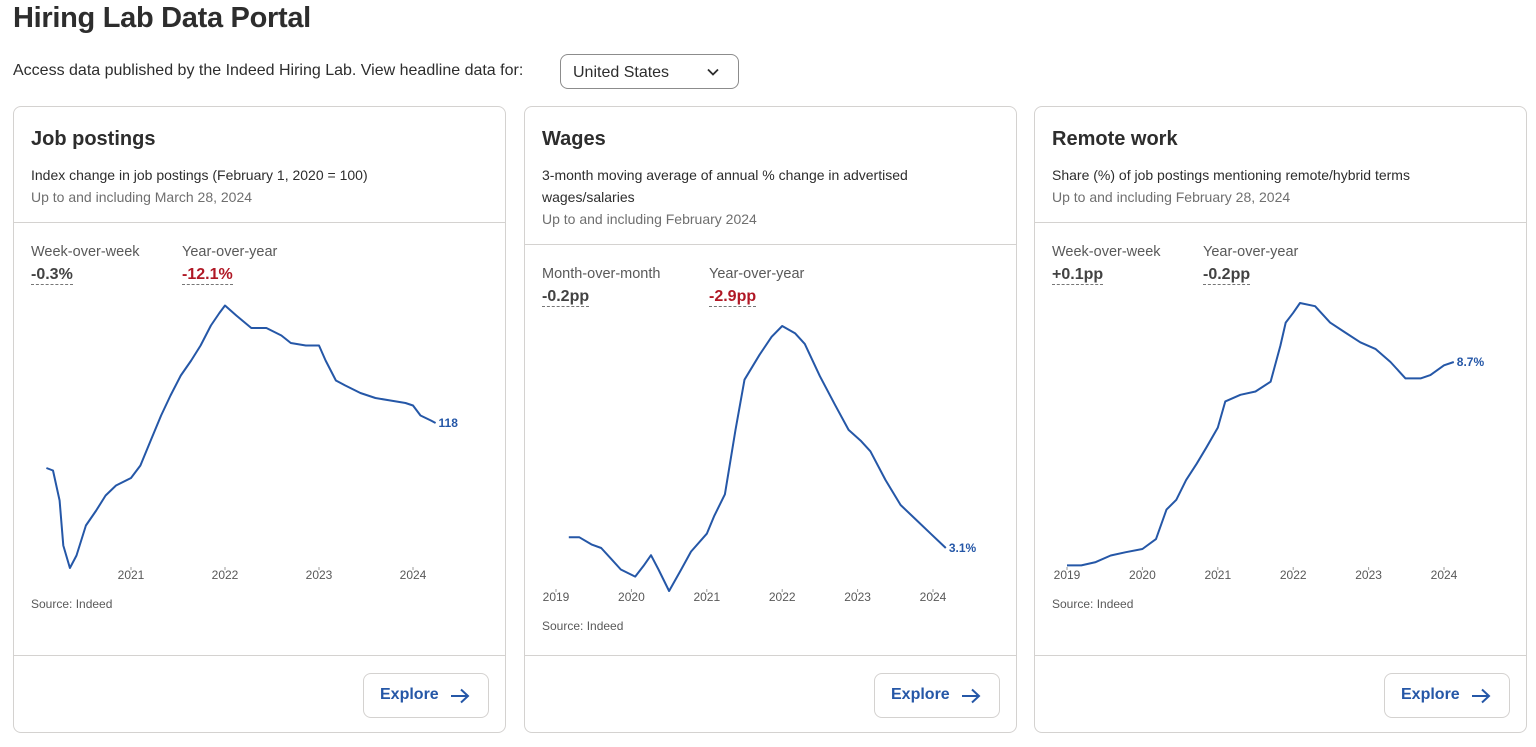 The width and height of the screenshot is (1536, 747). What do you see at coordinates (207, 275) in the screenshot?
I see `stat-value: -12.1%` at bounding box center [207, 275].